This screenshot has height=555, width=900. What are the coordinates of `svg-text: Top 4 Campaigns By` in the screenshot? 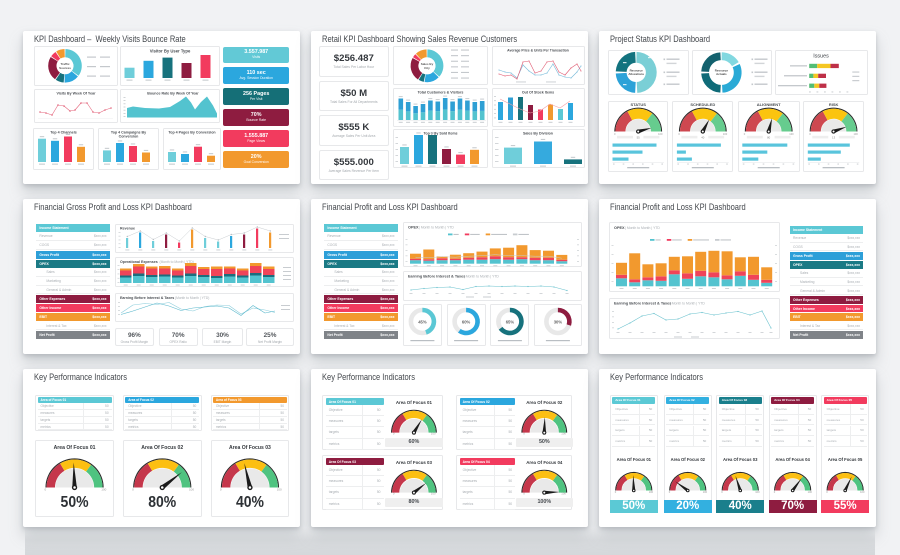 It's located at (128, 133).